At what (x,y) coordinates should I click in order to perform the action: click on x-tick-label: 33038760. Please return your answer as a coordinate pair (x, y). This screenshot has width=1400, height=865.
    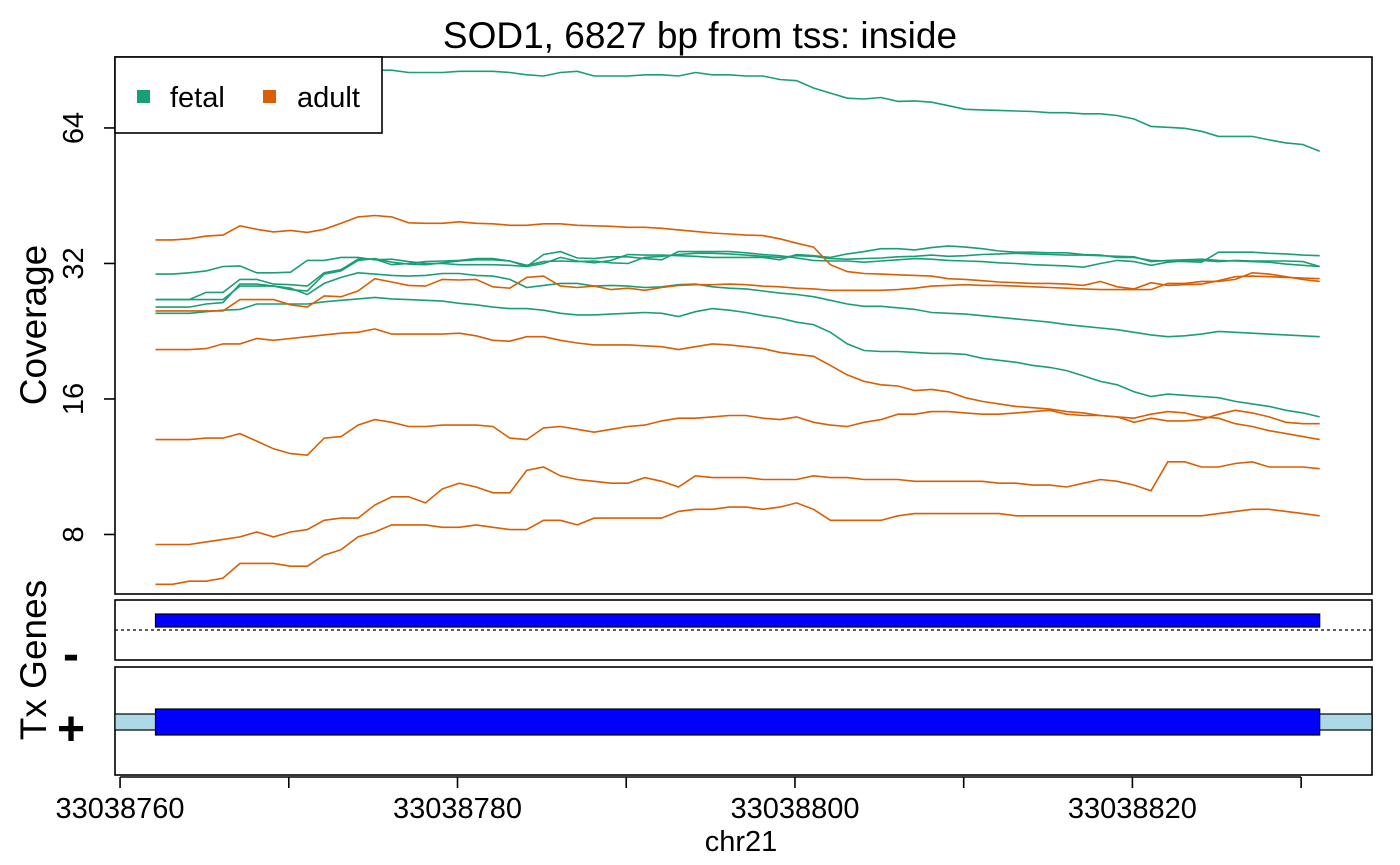
    Looking at the image, I should click on (120, 809).